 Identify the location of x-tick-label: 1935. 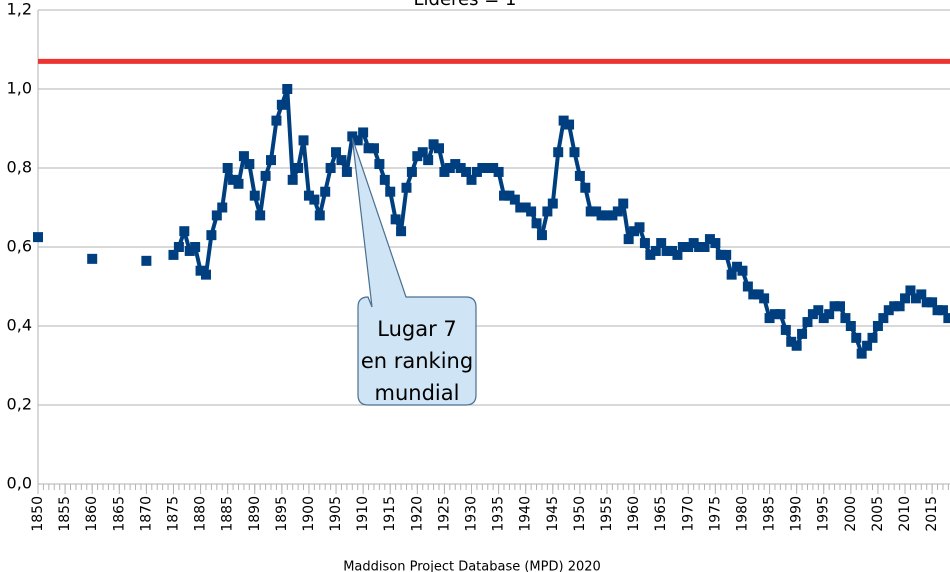
(499, 514).